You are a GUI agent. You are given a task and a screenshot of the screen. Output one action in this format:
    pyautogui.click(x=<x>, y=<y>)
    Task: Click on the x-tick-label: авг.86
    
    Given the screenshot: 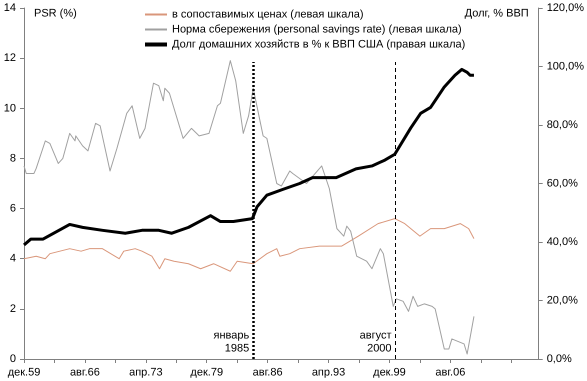 What is the action you would take?
    pyautogui.click(x=267, y=372)
    